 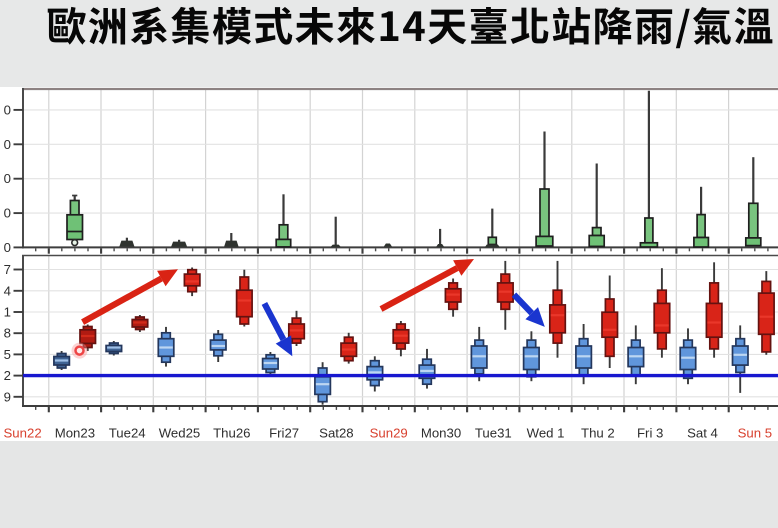 I want to click on svg-text: 7, so click(x=7, y=269).